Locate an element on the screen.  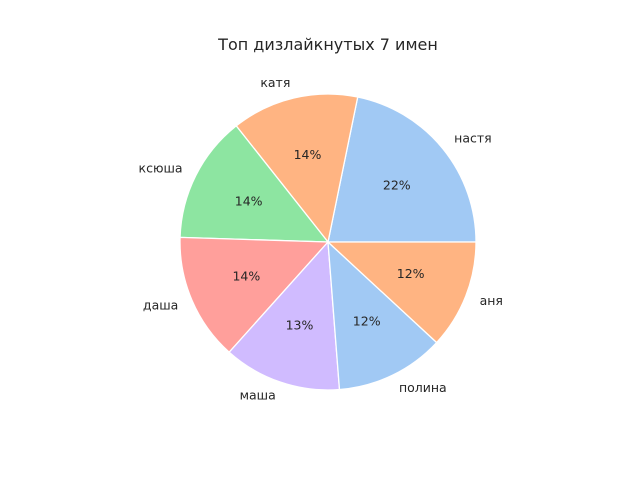
slice-label: даша is located at coordinates (160, 305).